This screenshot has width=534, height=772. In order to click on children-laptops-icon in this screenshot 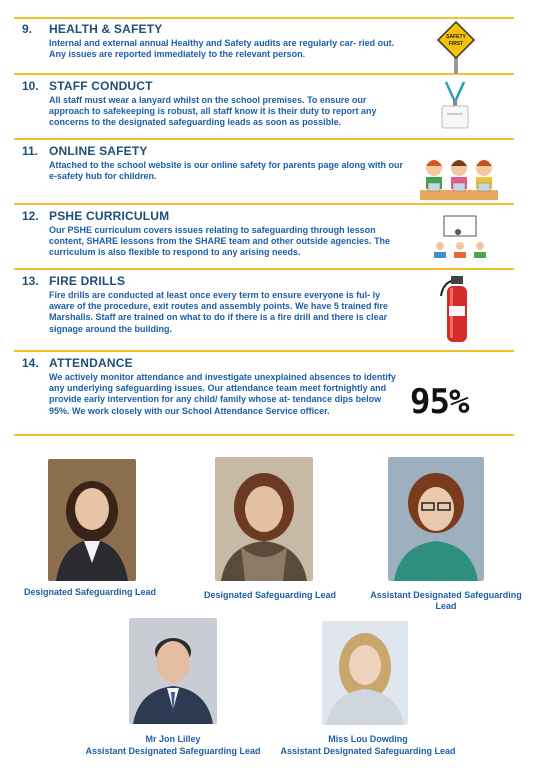, I will do `click(459, 175)`.